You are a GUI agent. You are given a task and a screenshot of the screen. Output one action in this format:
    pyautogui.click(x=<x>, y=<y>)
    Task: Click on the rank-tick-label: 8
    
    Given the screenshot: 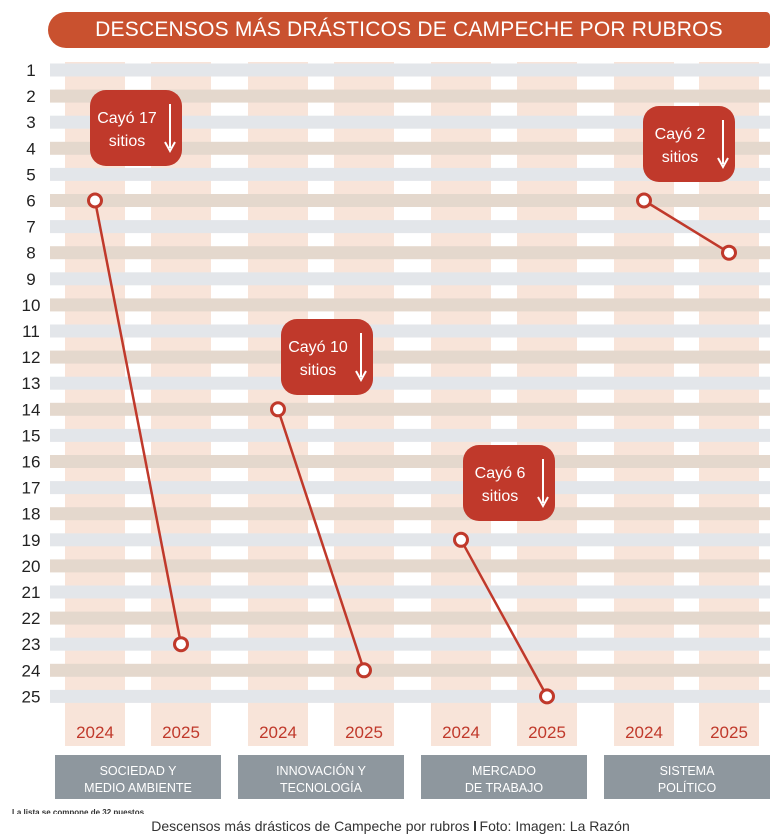 What is the action you would take?
    pyautogui.click(x=30, y=253)
    